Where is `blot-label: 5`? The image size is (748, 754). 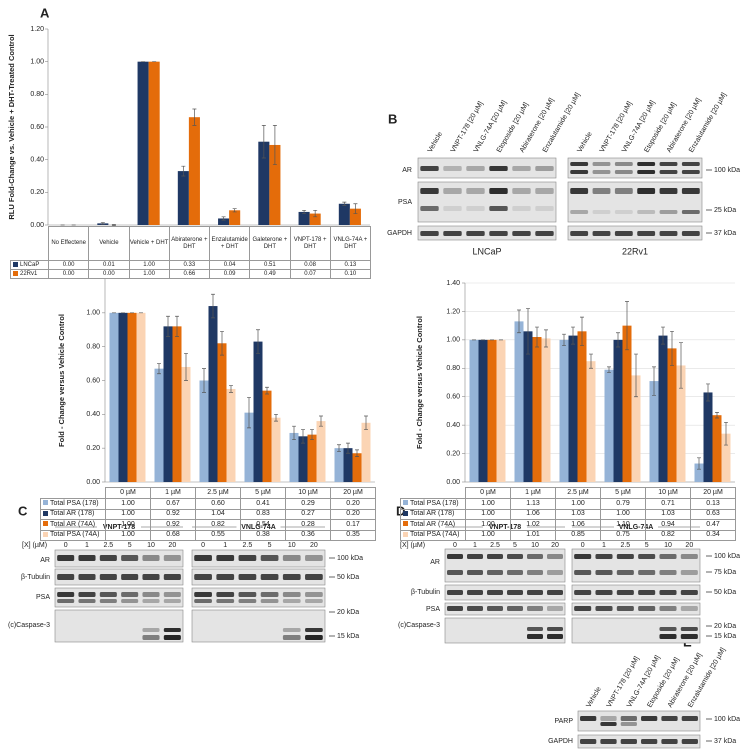
blot-label: 5 is located at coordinates (647, 545).